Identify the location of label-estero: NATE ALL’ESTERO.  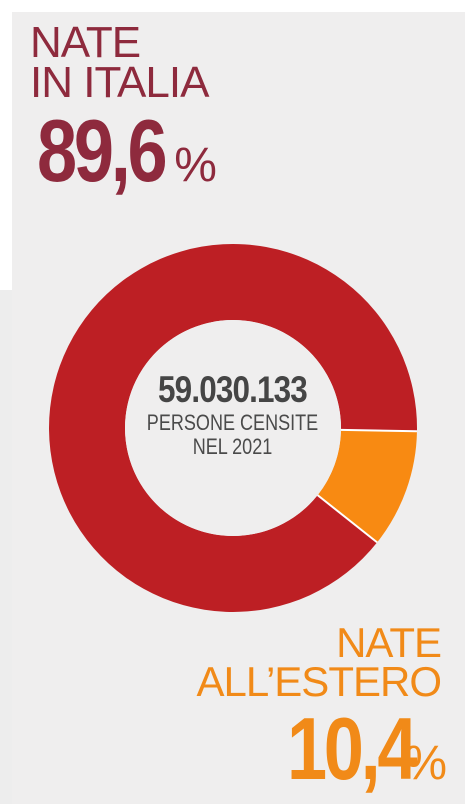
(319, 662).